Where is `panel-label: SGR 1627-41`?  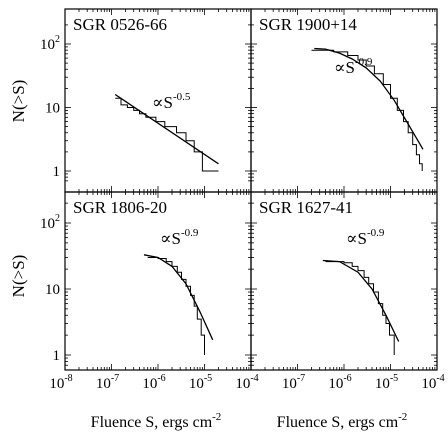
panel-label: SGR 1627-41 is located at coordinates (306, 207).